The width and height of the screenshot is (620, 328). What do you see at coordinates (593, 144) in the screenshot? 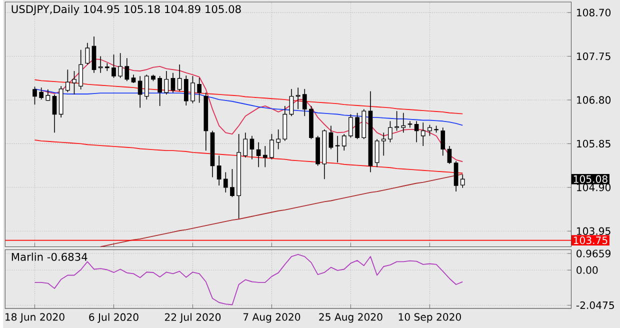
I see `y-tick-label: 105.85` at bounding box center [593, 144].